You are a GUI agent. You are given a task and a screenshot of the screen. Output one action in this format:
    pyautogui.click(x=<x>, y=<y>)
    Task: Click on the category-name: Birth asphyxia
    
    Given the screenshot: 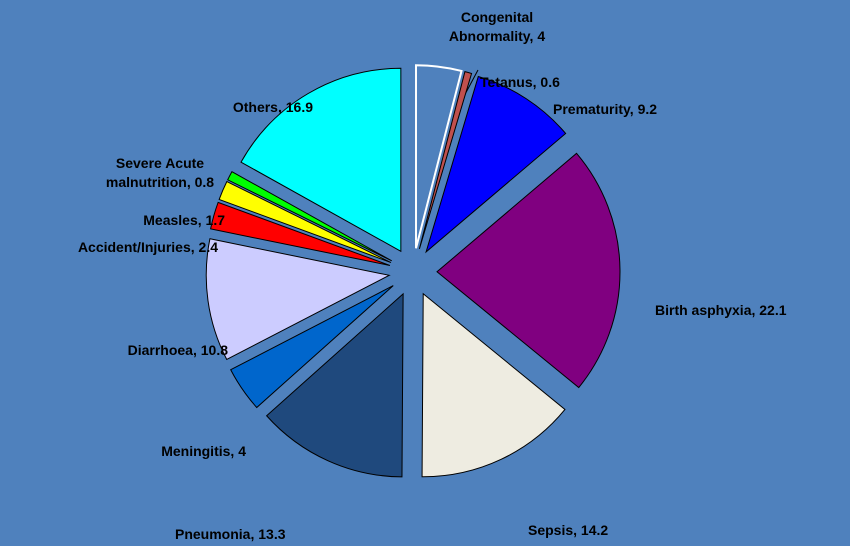 What is the action you would take?
    pyautogui.click(x=703, y=310)
    